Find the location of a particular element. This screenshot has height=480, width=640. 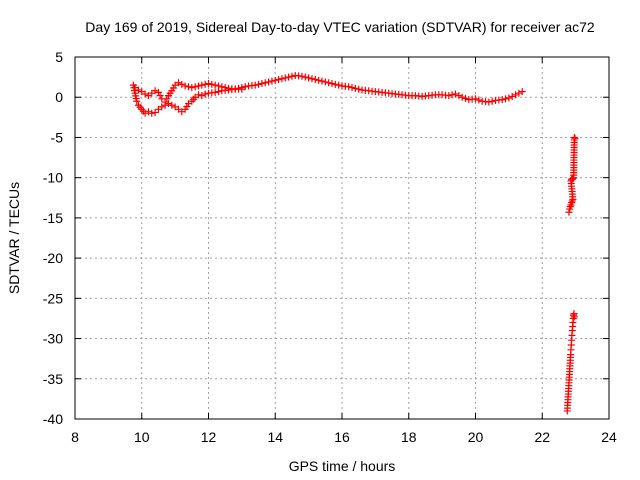

x-tick-label: 22 is located at coordinates (542, 437).